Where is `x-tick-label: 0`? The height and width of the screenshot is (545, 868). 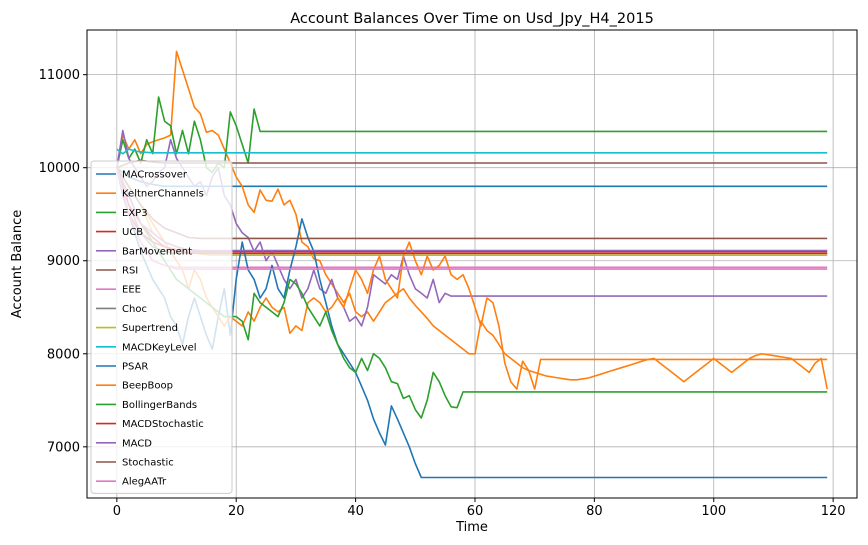 x-tick-label: 0 is located at coordinates (117, 511).